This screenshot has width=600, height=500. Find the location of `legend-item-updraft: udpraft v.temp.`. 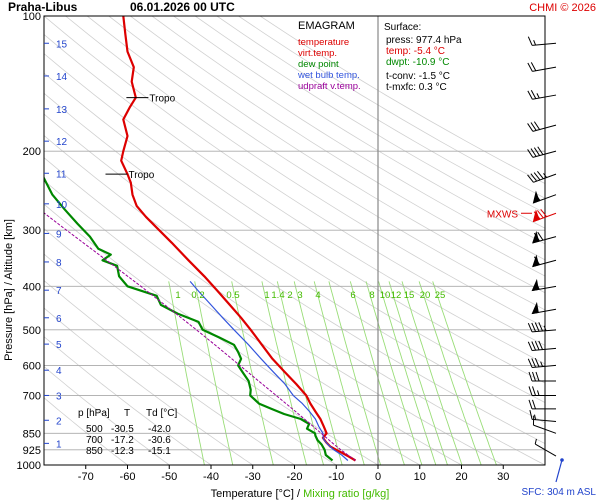

legend-item-updraft: udpraft v.temp. is located at coordinates (329, 86).